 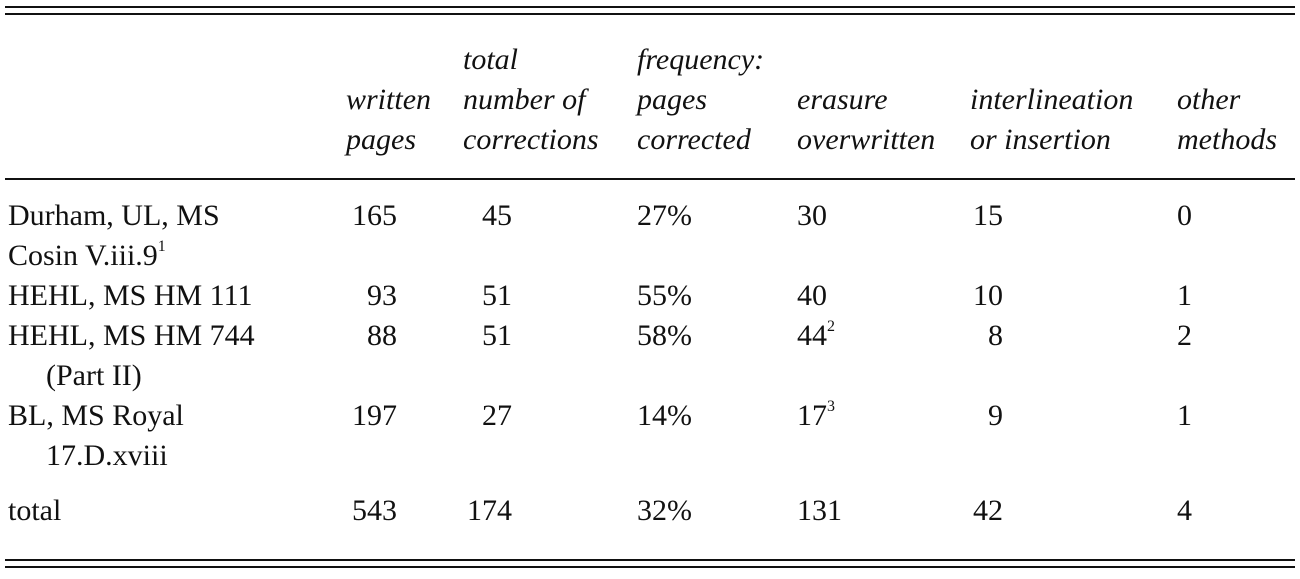 I want to click on cell: 197, so click(x=401, y=436).